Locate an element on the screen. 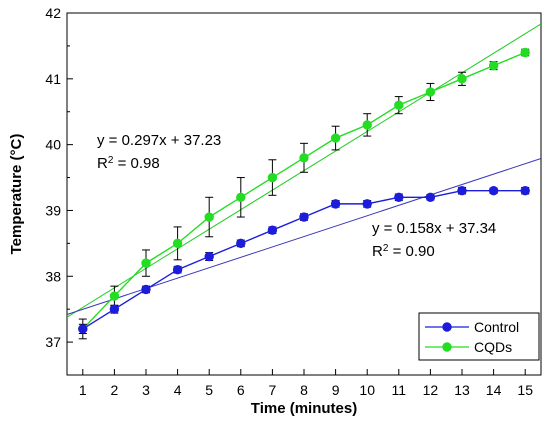 The image size is (550, 426). x-axis-title: Time (minutes) is located at coordinates (304, 408).